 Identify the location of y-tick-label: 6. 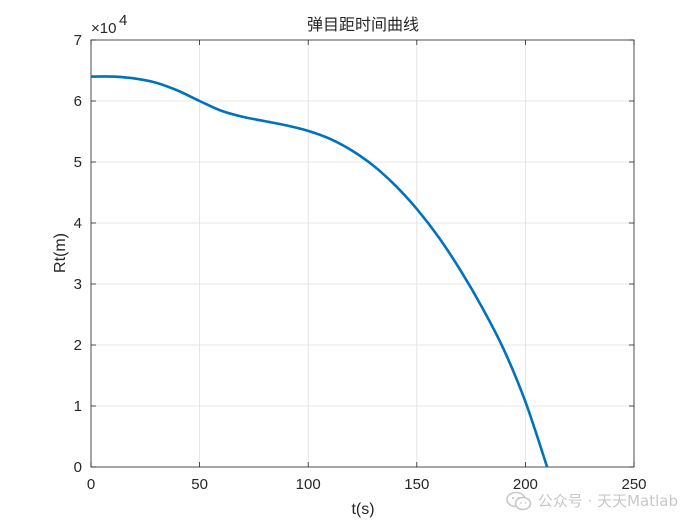
(78, 101).